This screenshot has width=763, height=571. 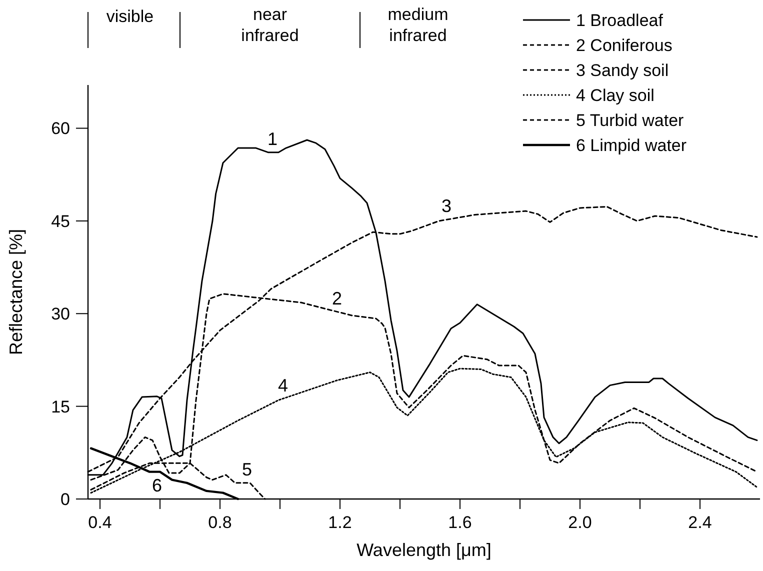 I want to click on annotation: 1, so click(x=272, y=139).